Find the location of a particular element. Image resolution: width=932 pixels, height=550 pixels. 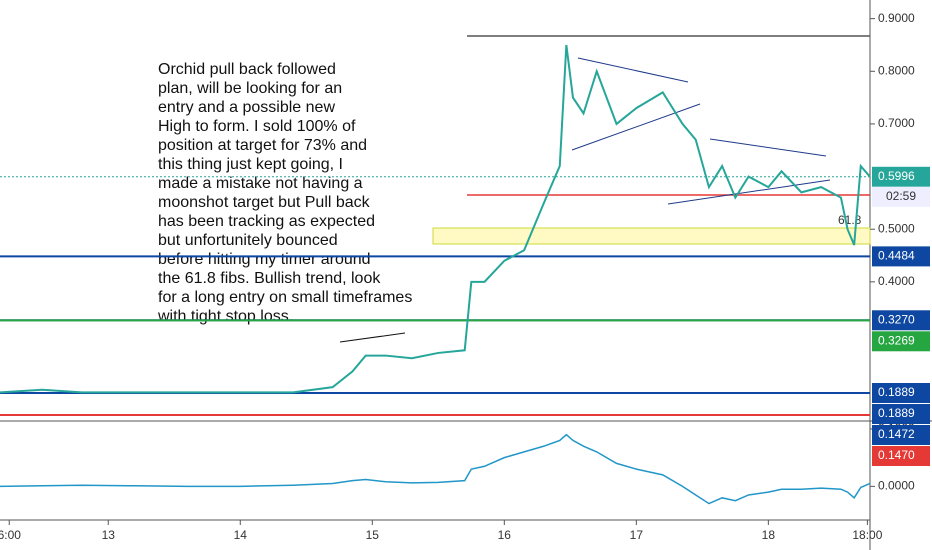

annotation-line: this thing just kept going, I is located at coordinates (250, 164).